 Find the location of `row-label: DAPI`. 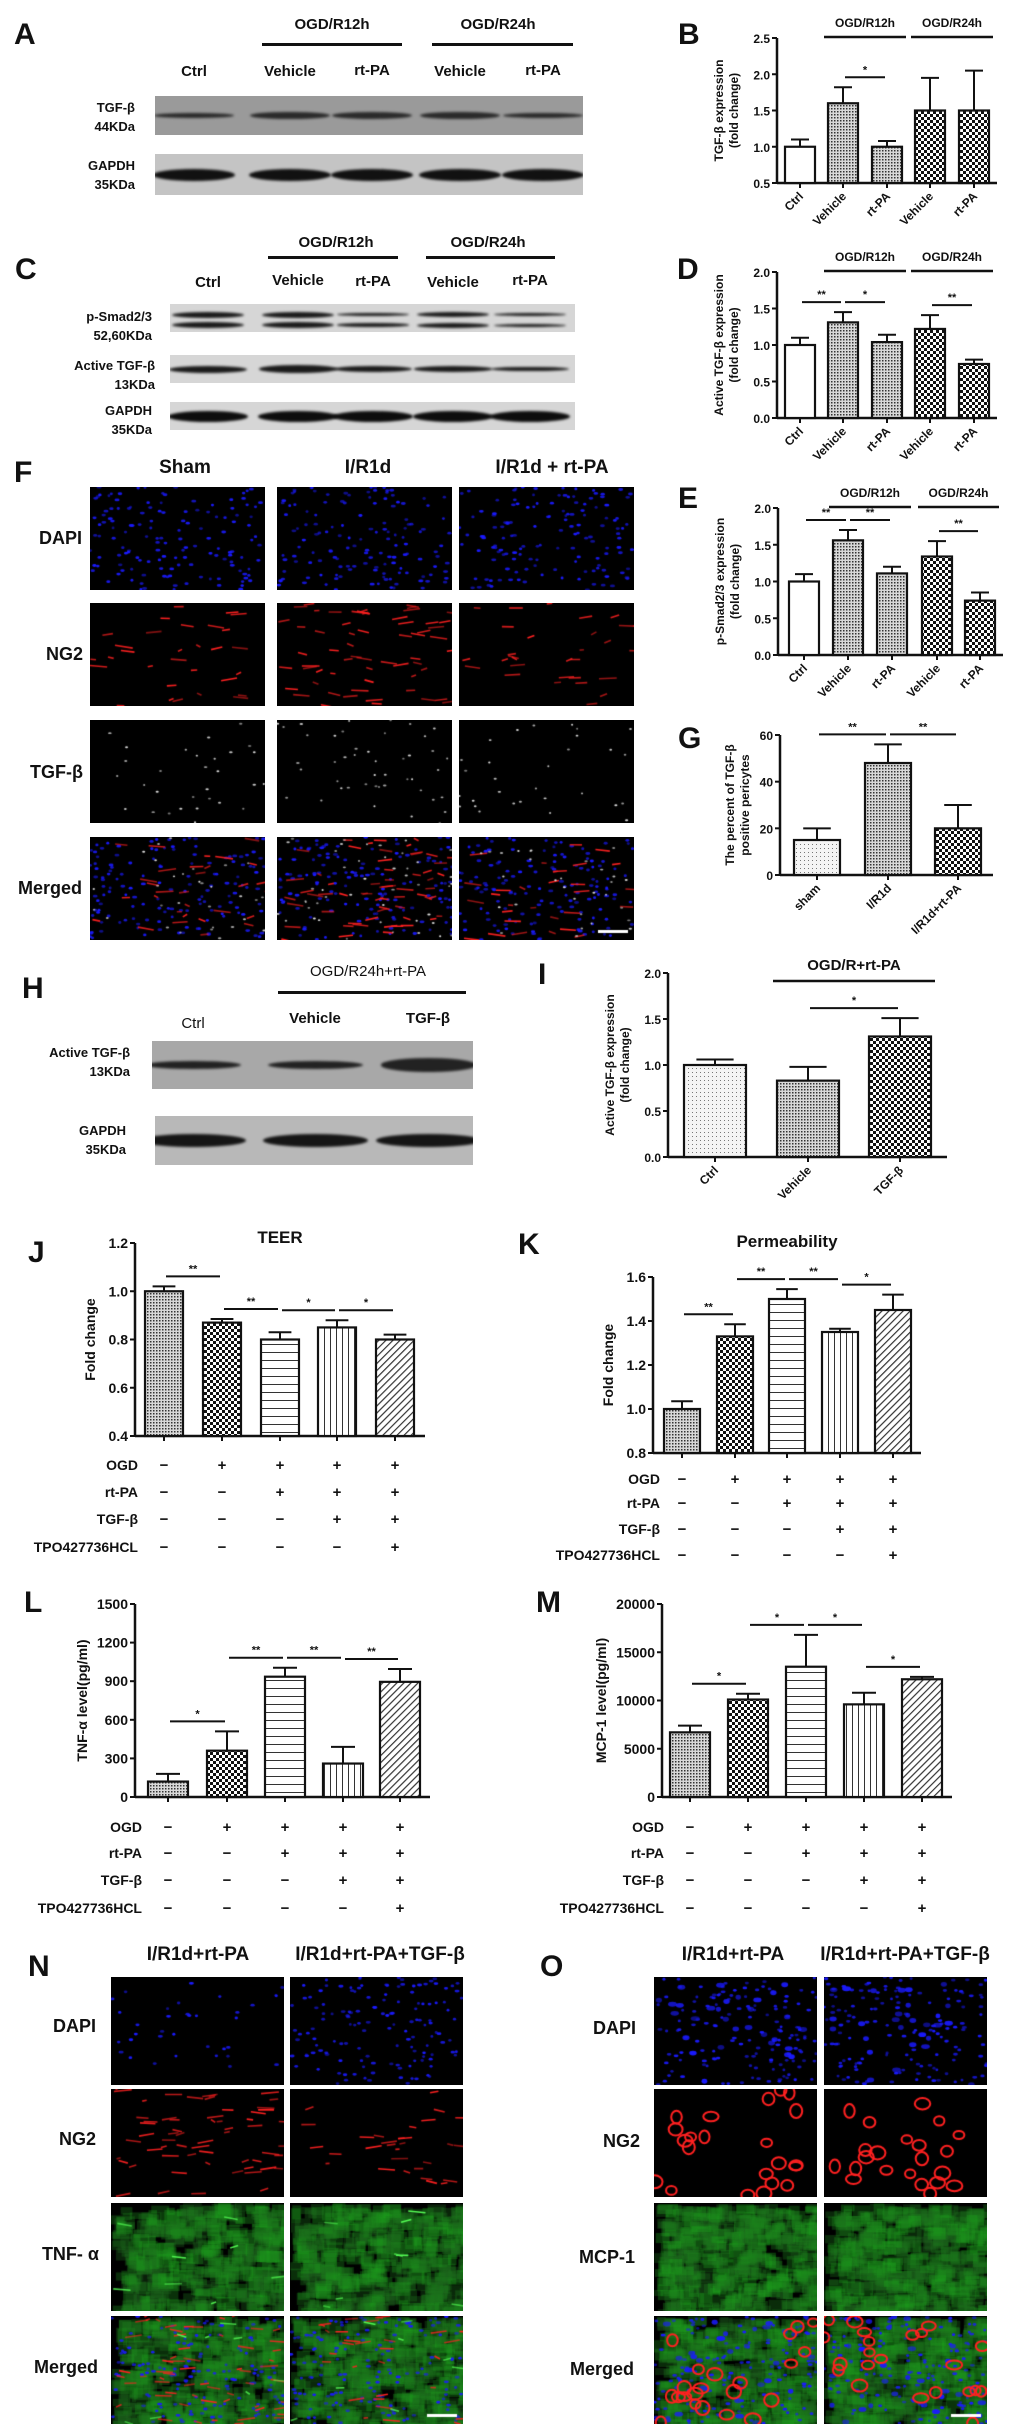

row-label: DAPI is located at coordinates (614, 2028).